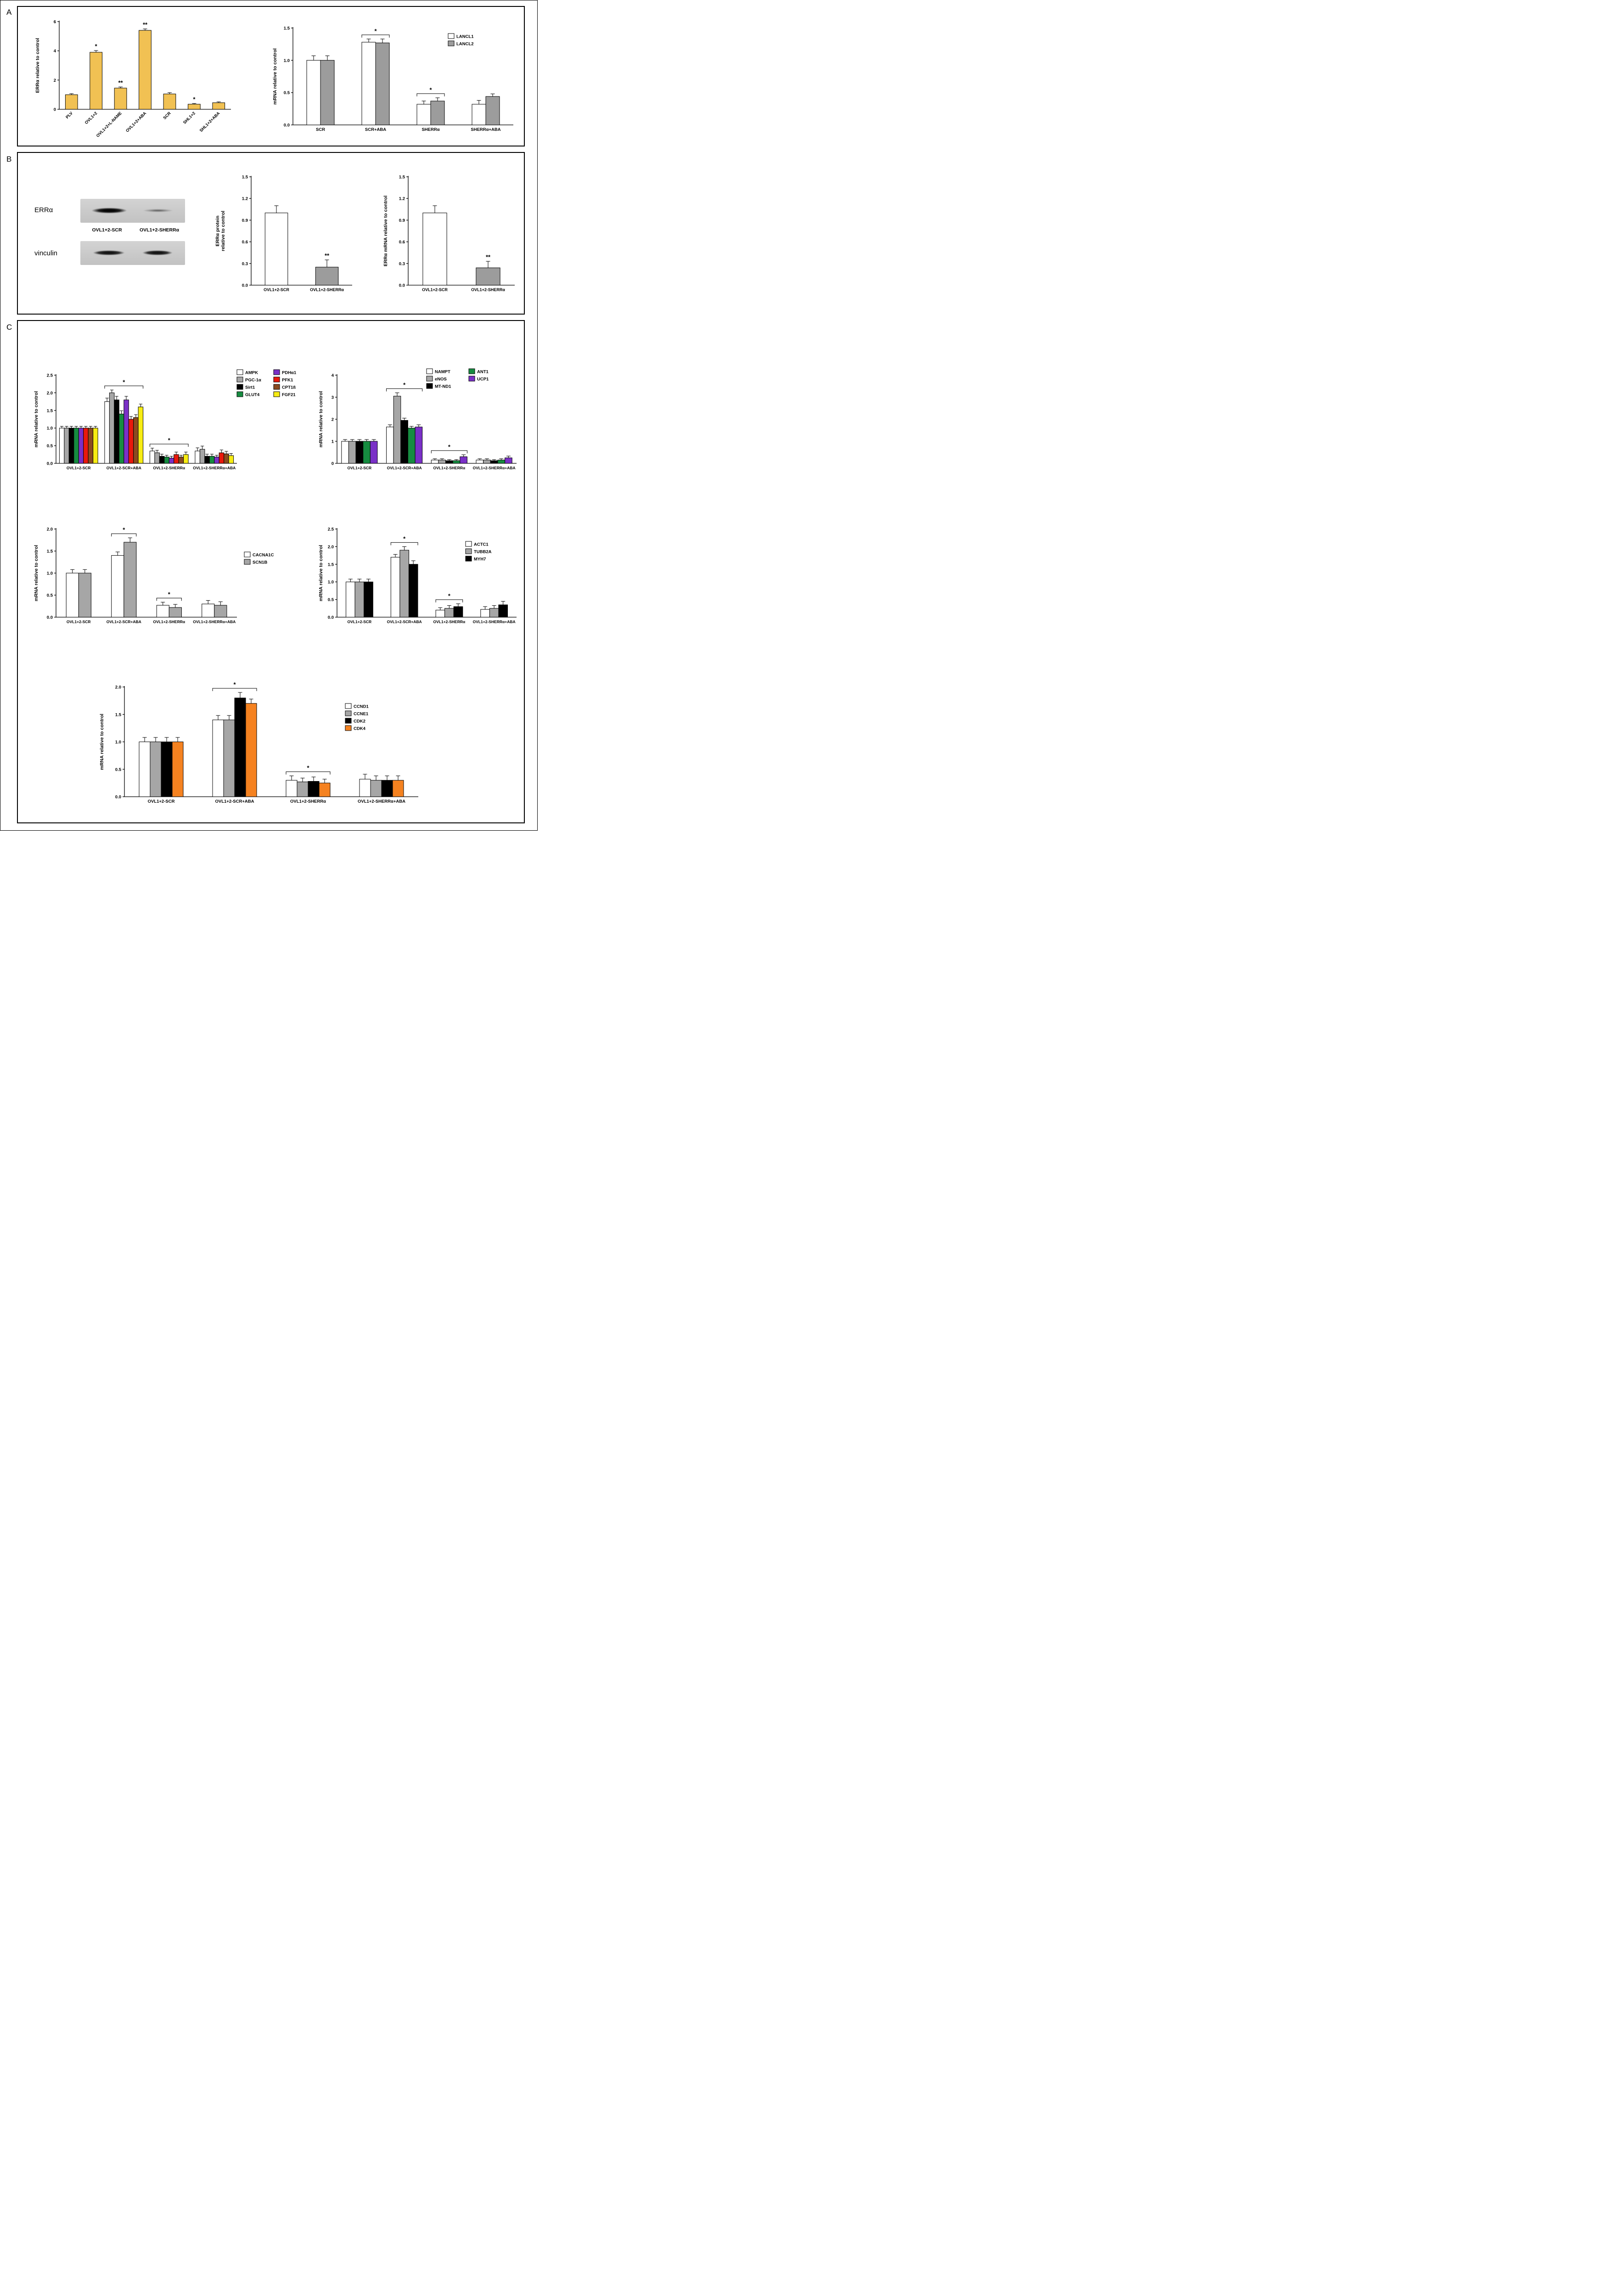 The image size is (1613, 2296). Describe the element at coordinates (163, 611) in the screenshot. I see `bar-CACNA1C-cat2` at that location.